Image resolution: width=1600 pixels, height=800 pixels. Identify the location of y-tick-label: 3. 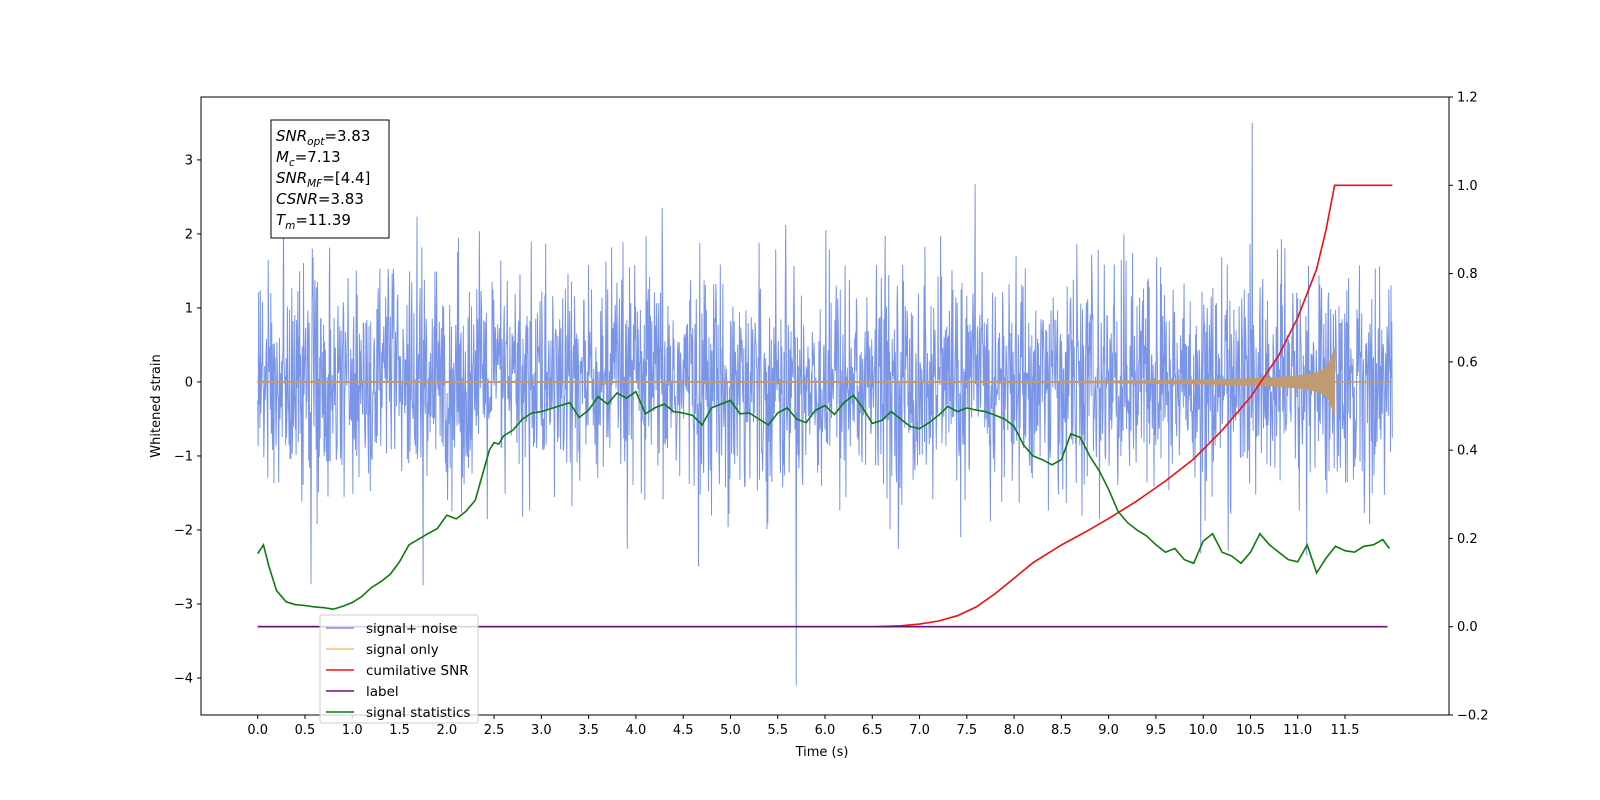
(189, 160).